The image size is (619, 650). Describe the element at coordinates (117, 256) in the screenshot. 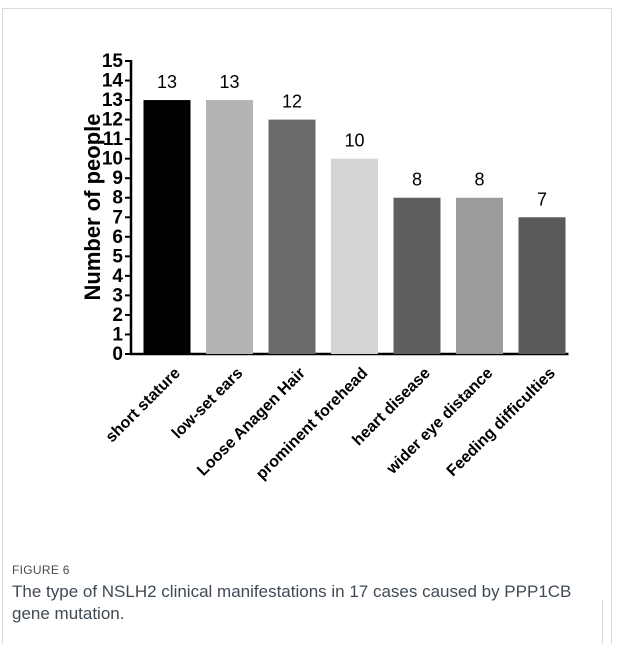

I see `y-tick-label: 5` at that location.